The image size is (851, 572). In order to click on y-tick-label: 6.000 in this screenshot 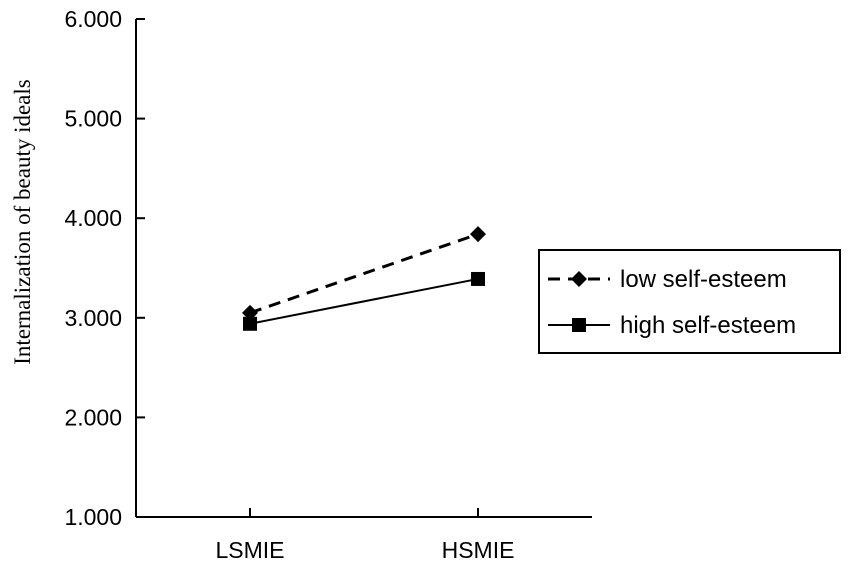, I will do `click(93, 19)`.